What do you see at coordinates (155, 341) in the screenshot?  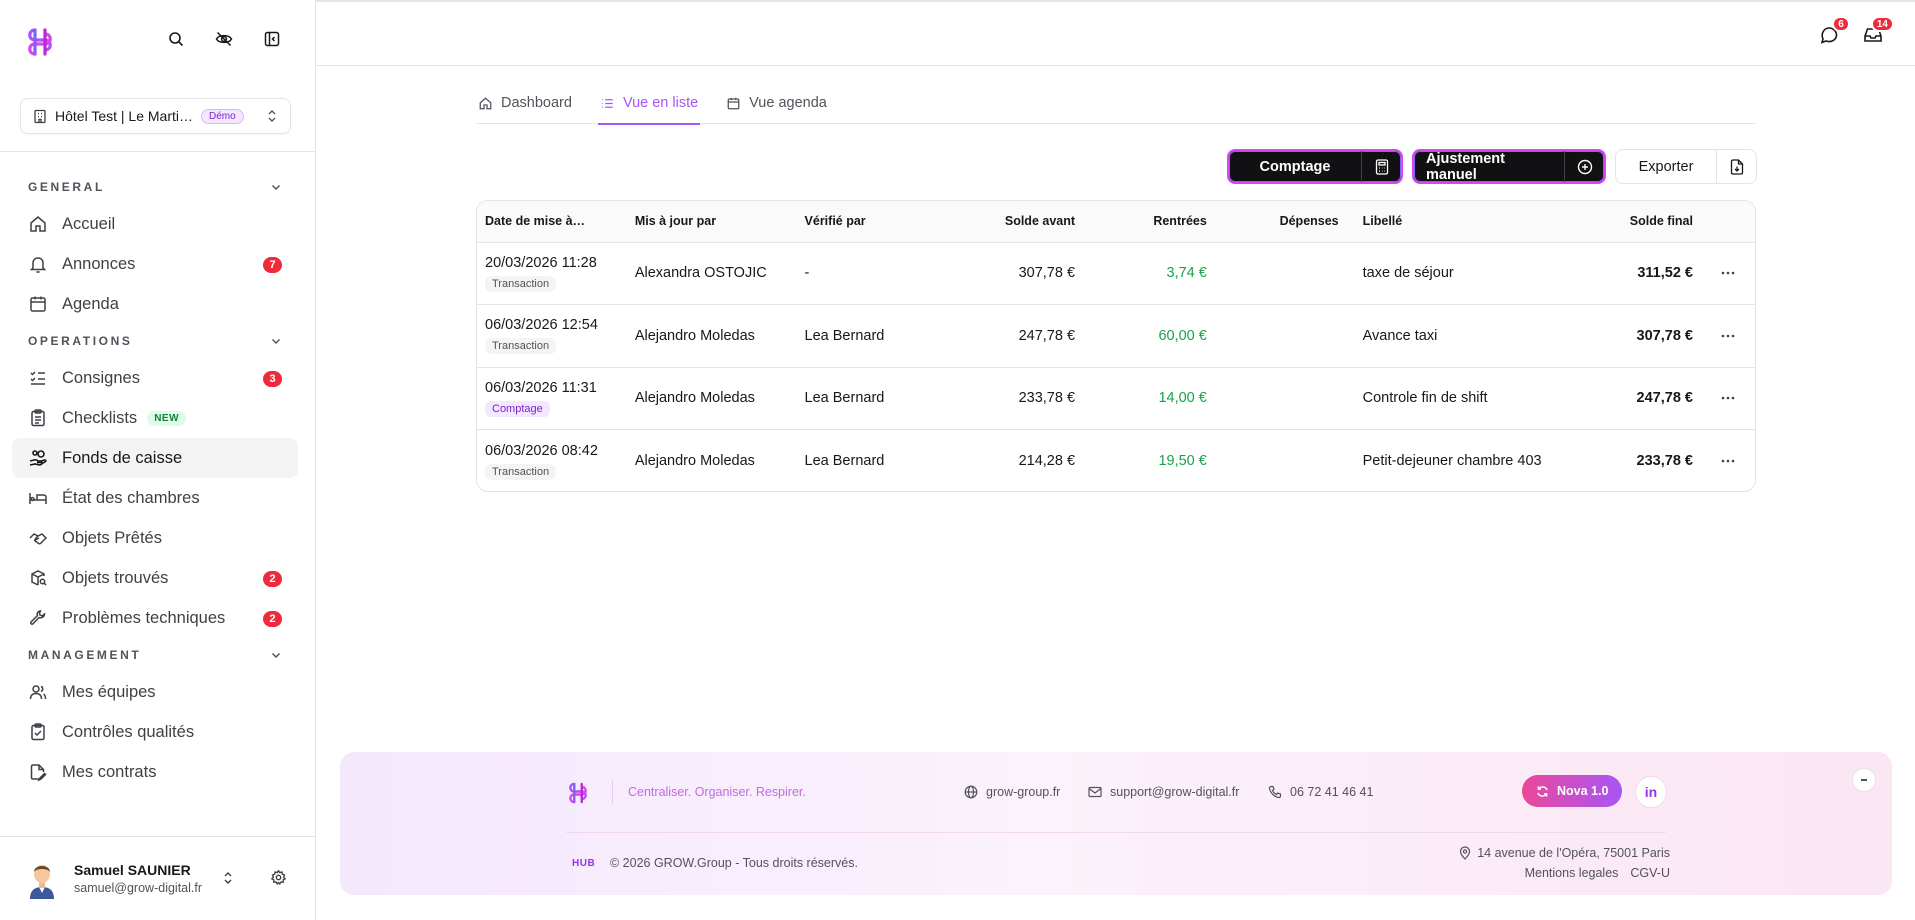 I see `section-operations: OPERATIONS` at bounding box center [155, 341].